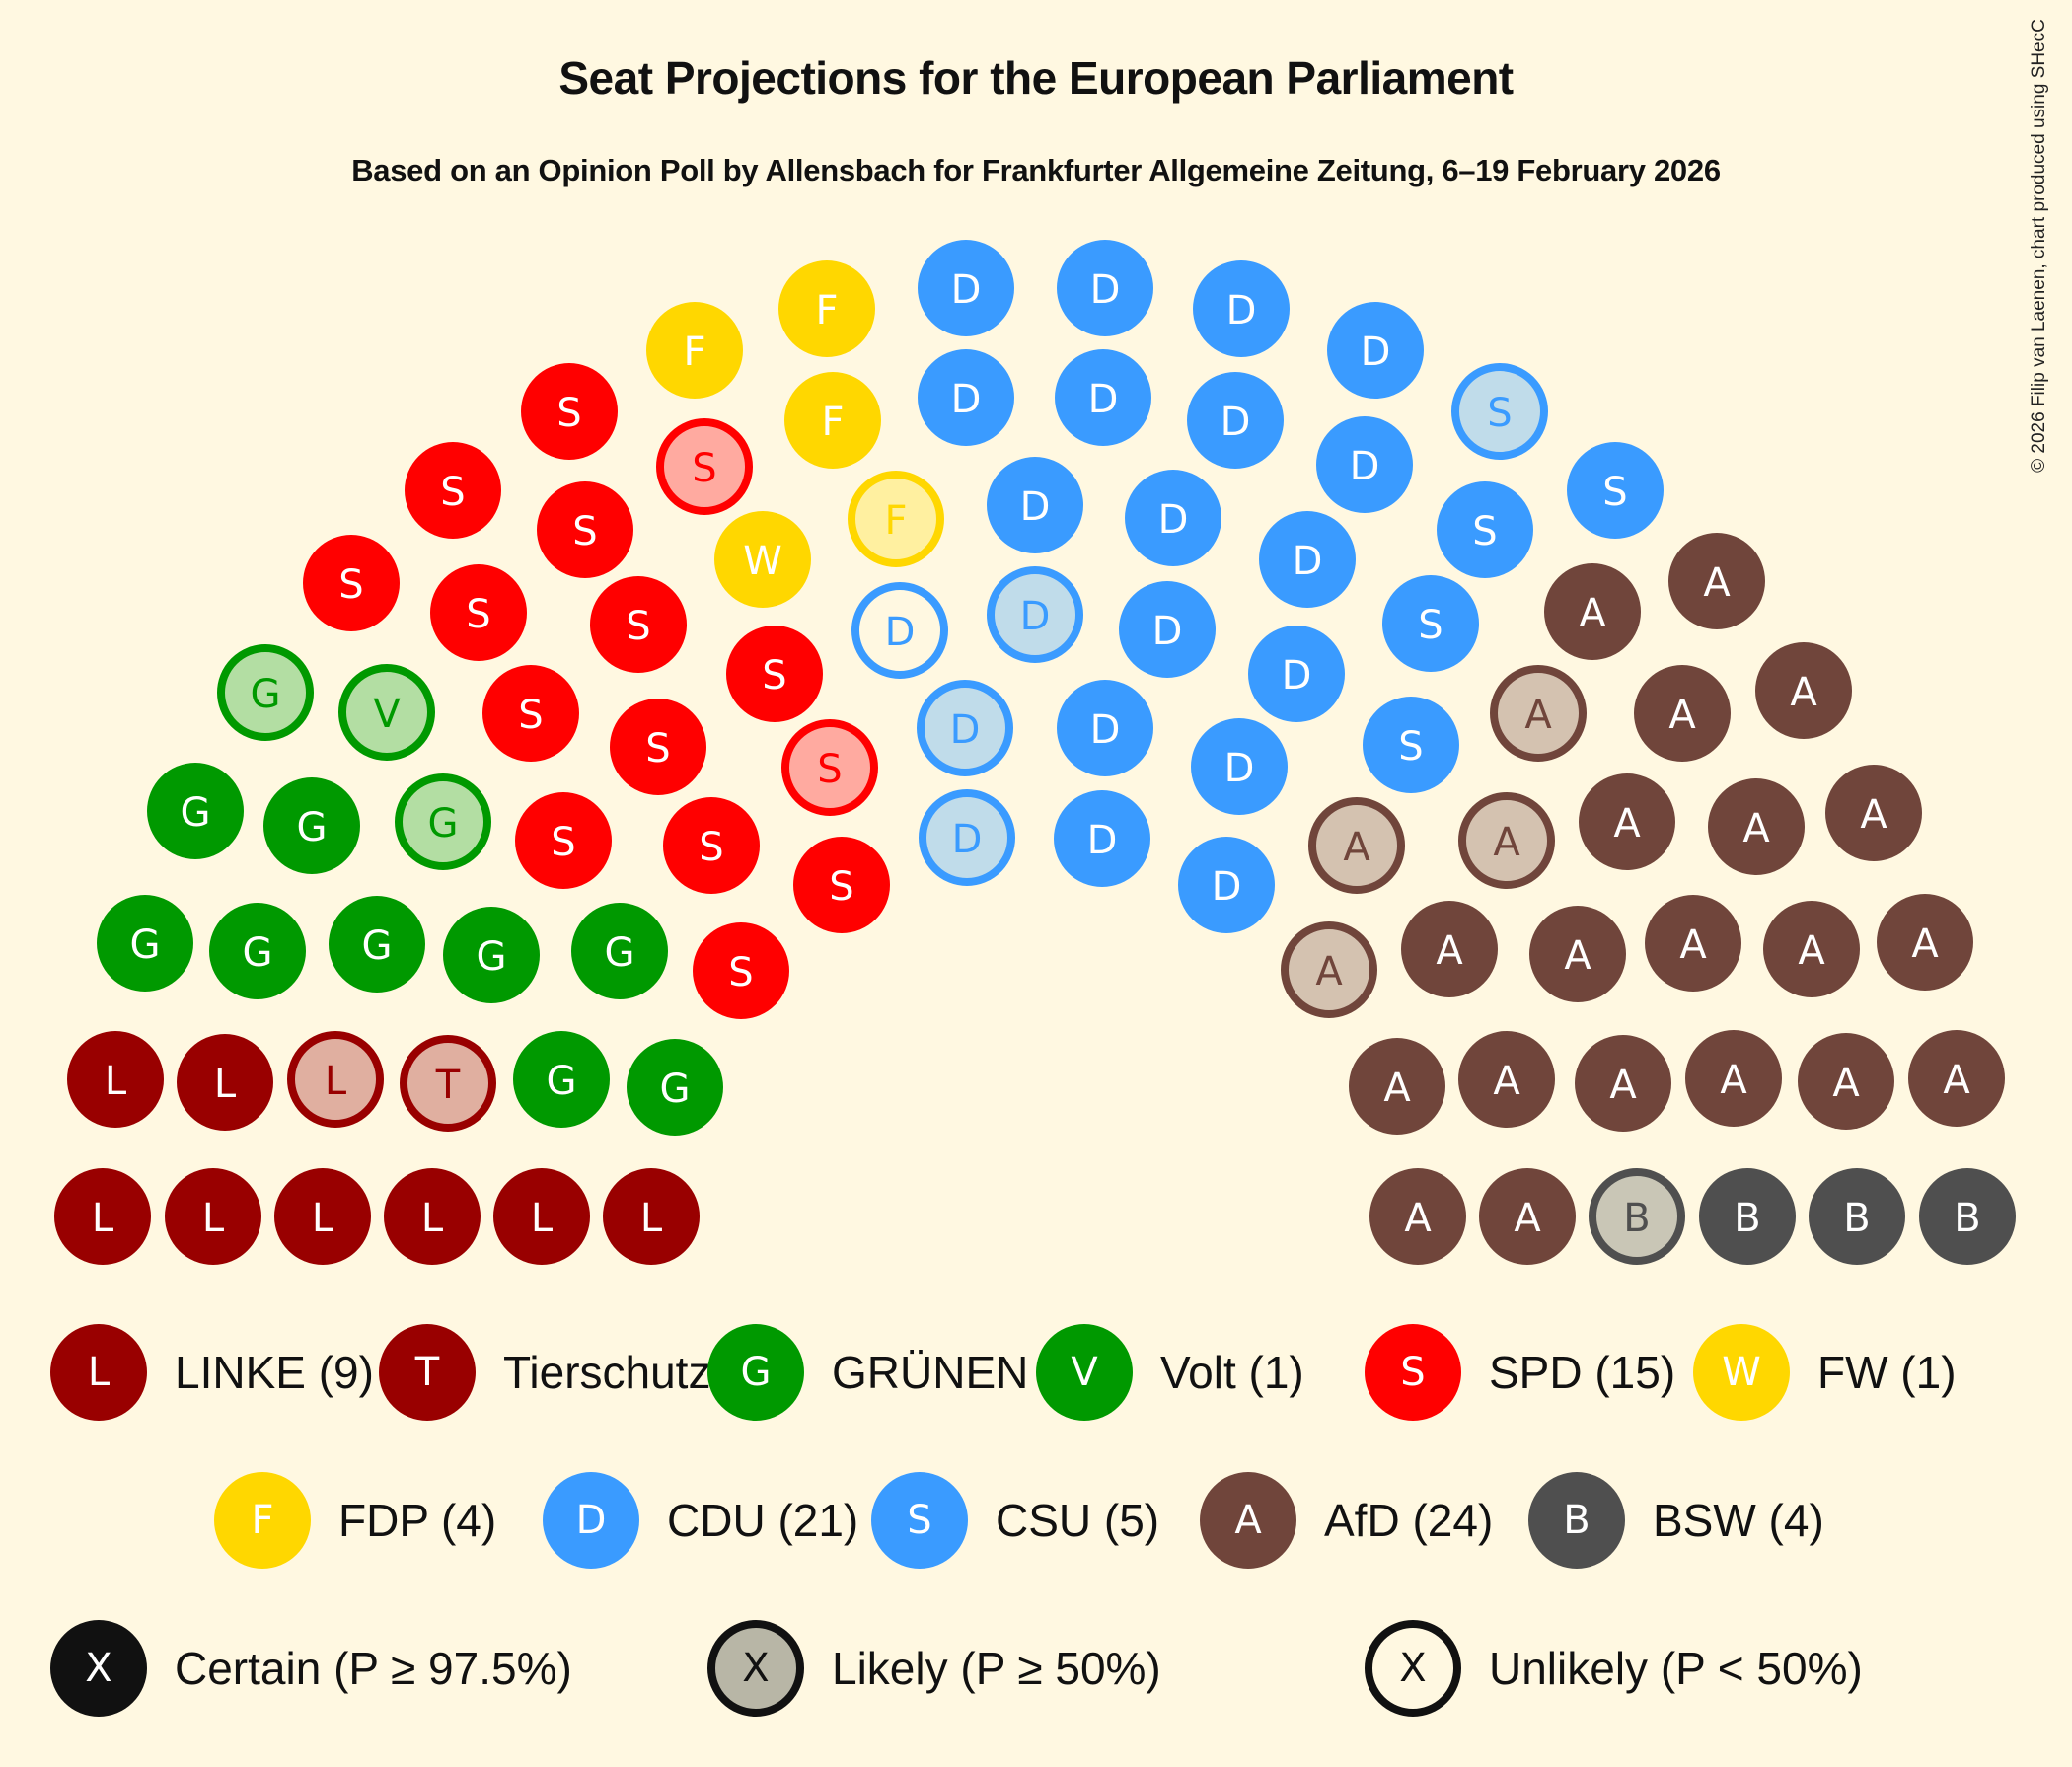 The width and height of the screenshot is (2072, 1767). I want to click on legend-item-volt: V Volt (1), so click(1170, 1372).